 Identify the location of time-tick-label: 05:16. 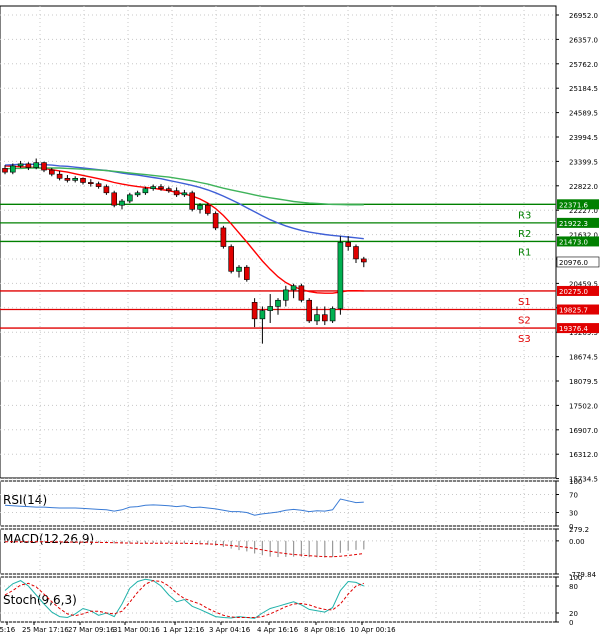
(8, 630).